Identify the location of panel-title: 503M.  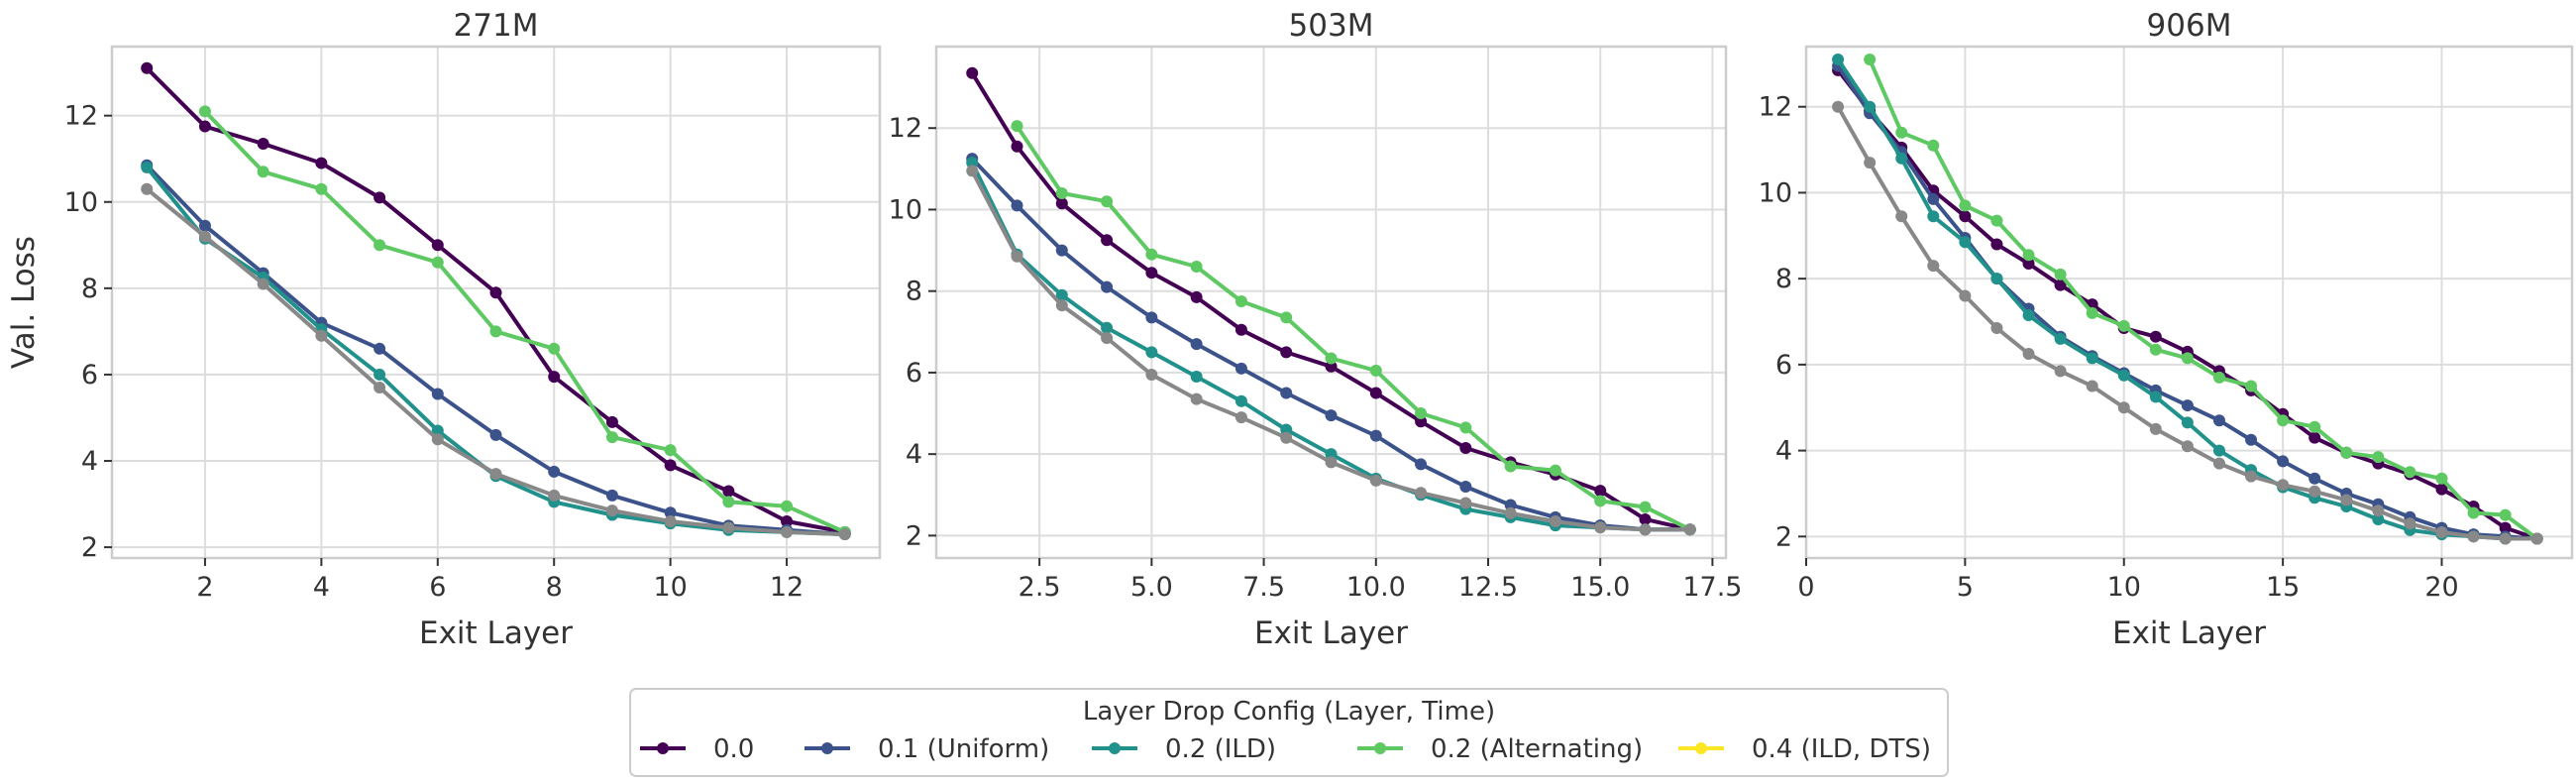
(1331, 26).